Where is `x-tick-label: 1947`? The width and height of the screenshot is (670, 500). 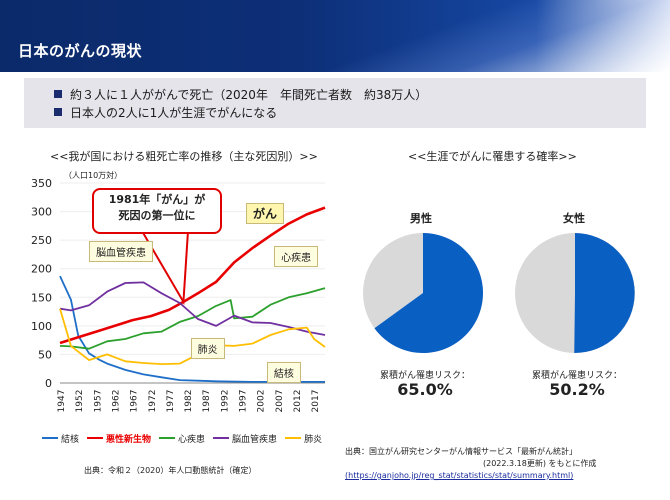 x-tick-label: 1947 is located at coordinates (62, 401).